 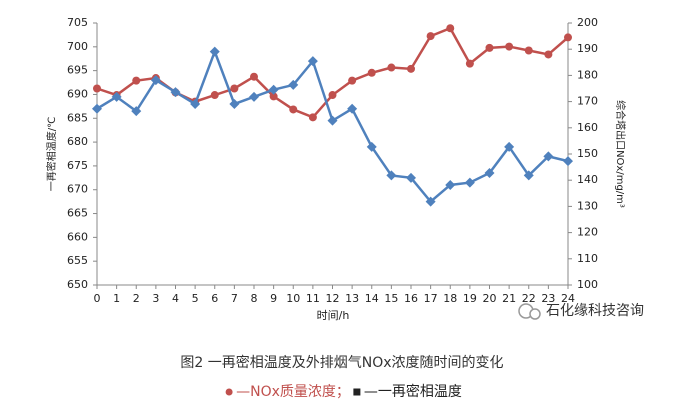 What do you see at coordinates (293, 298) in the screenshot?
I see `x-tick-label: 10` at bounding box center [293, 298].